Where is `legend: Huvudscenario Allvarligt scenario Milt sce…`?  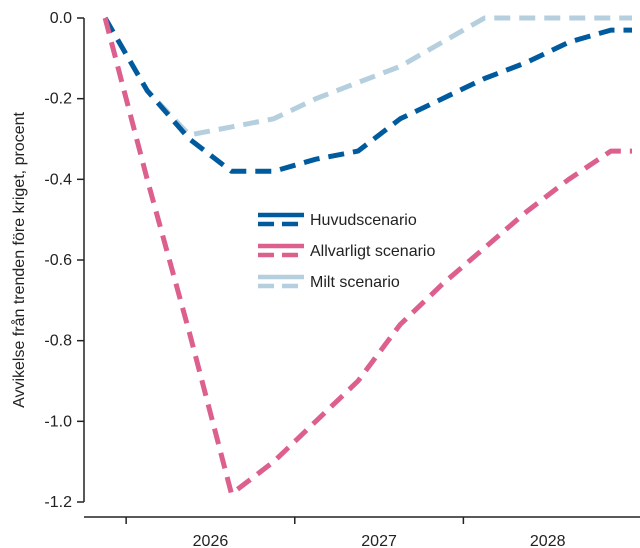
legend: Huvudscenario Allvarligt scenario Milt sce… is located at coordinates (346, 251).